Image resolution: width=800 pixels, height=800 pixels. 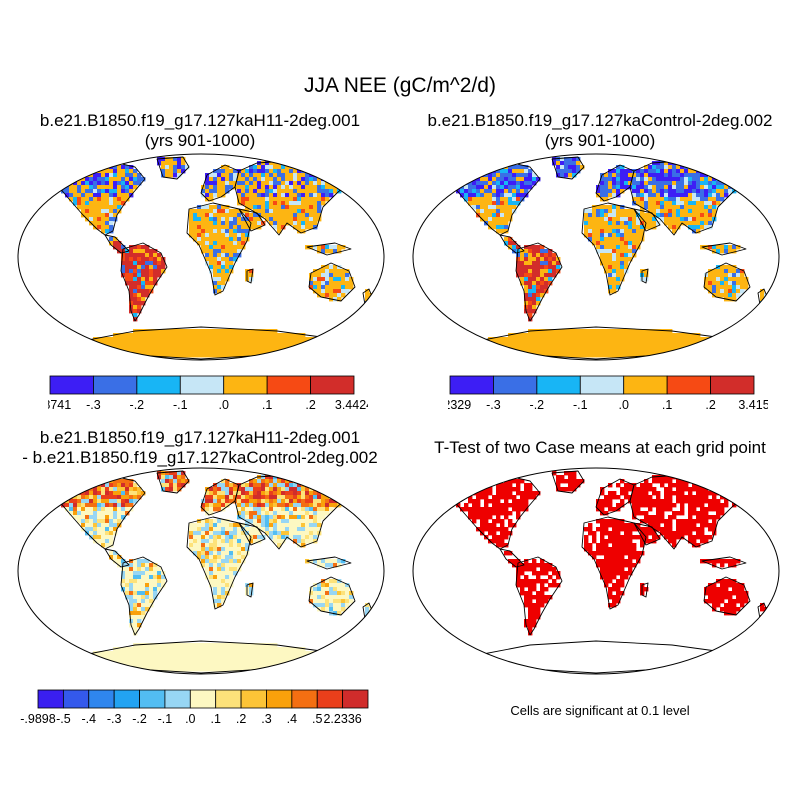 I want to click on map-panel-4-significance, so click(x=596, y=571).